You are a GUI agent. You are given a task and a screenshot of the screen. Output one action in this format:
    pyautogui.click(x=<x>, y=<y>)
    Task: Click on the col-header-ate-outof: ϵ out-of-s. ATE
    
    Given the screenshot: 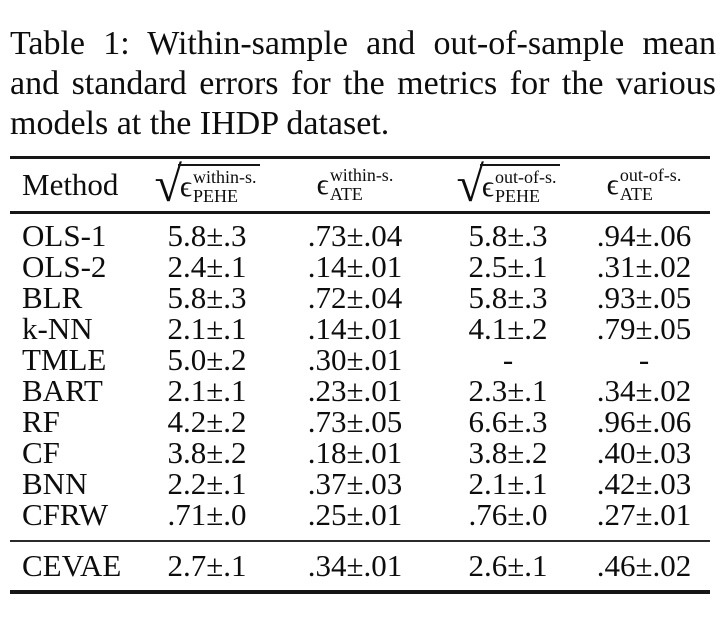 What is the action you would take?
    pyautogui.click(x=644, y=184)
    